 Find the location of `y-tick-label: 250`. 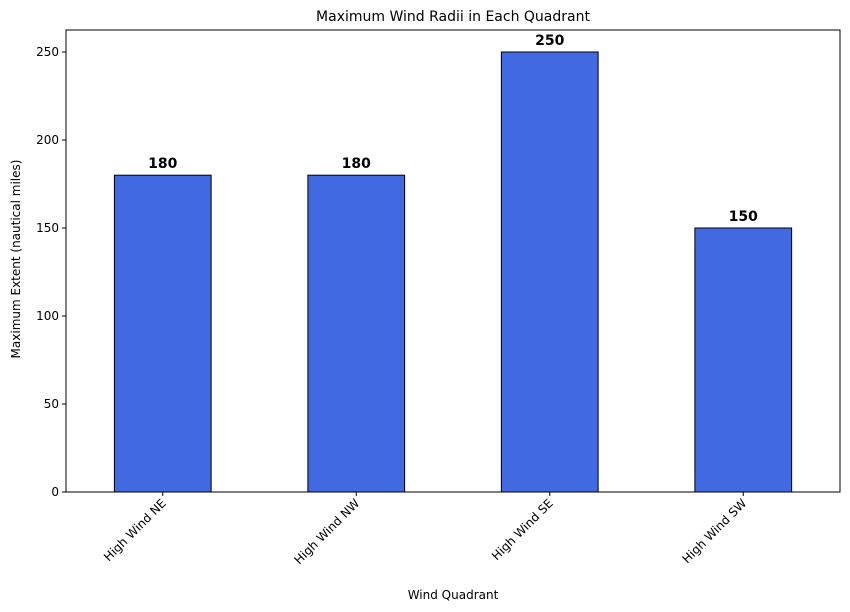

y-tick-label: 250 is located at coordinates (47, 52).